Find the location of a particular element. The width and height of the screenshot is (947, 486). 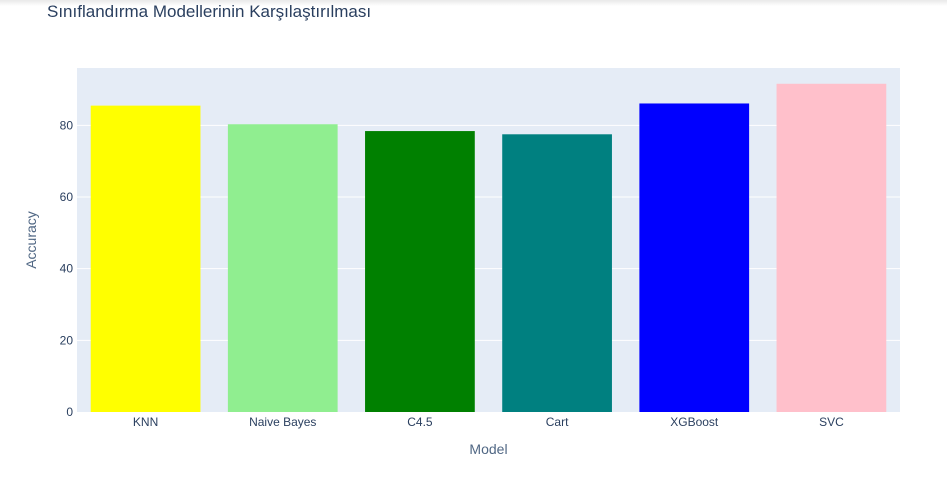

y-tick-label: 80 is located at coordinates (67, 125).